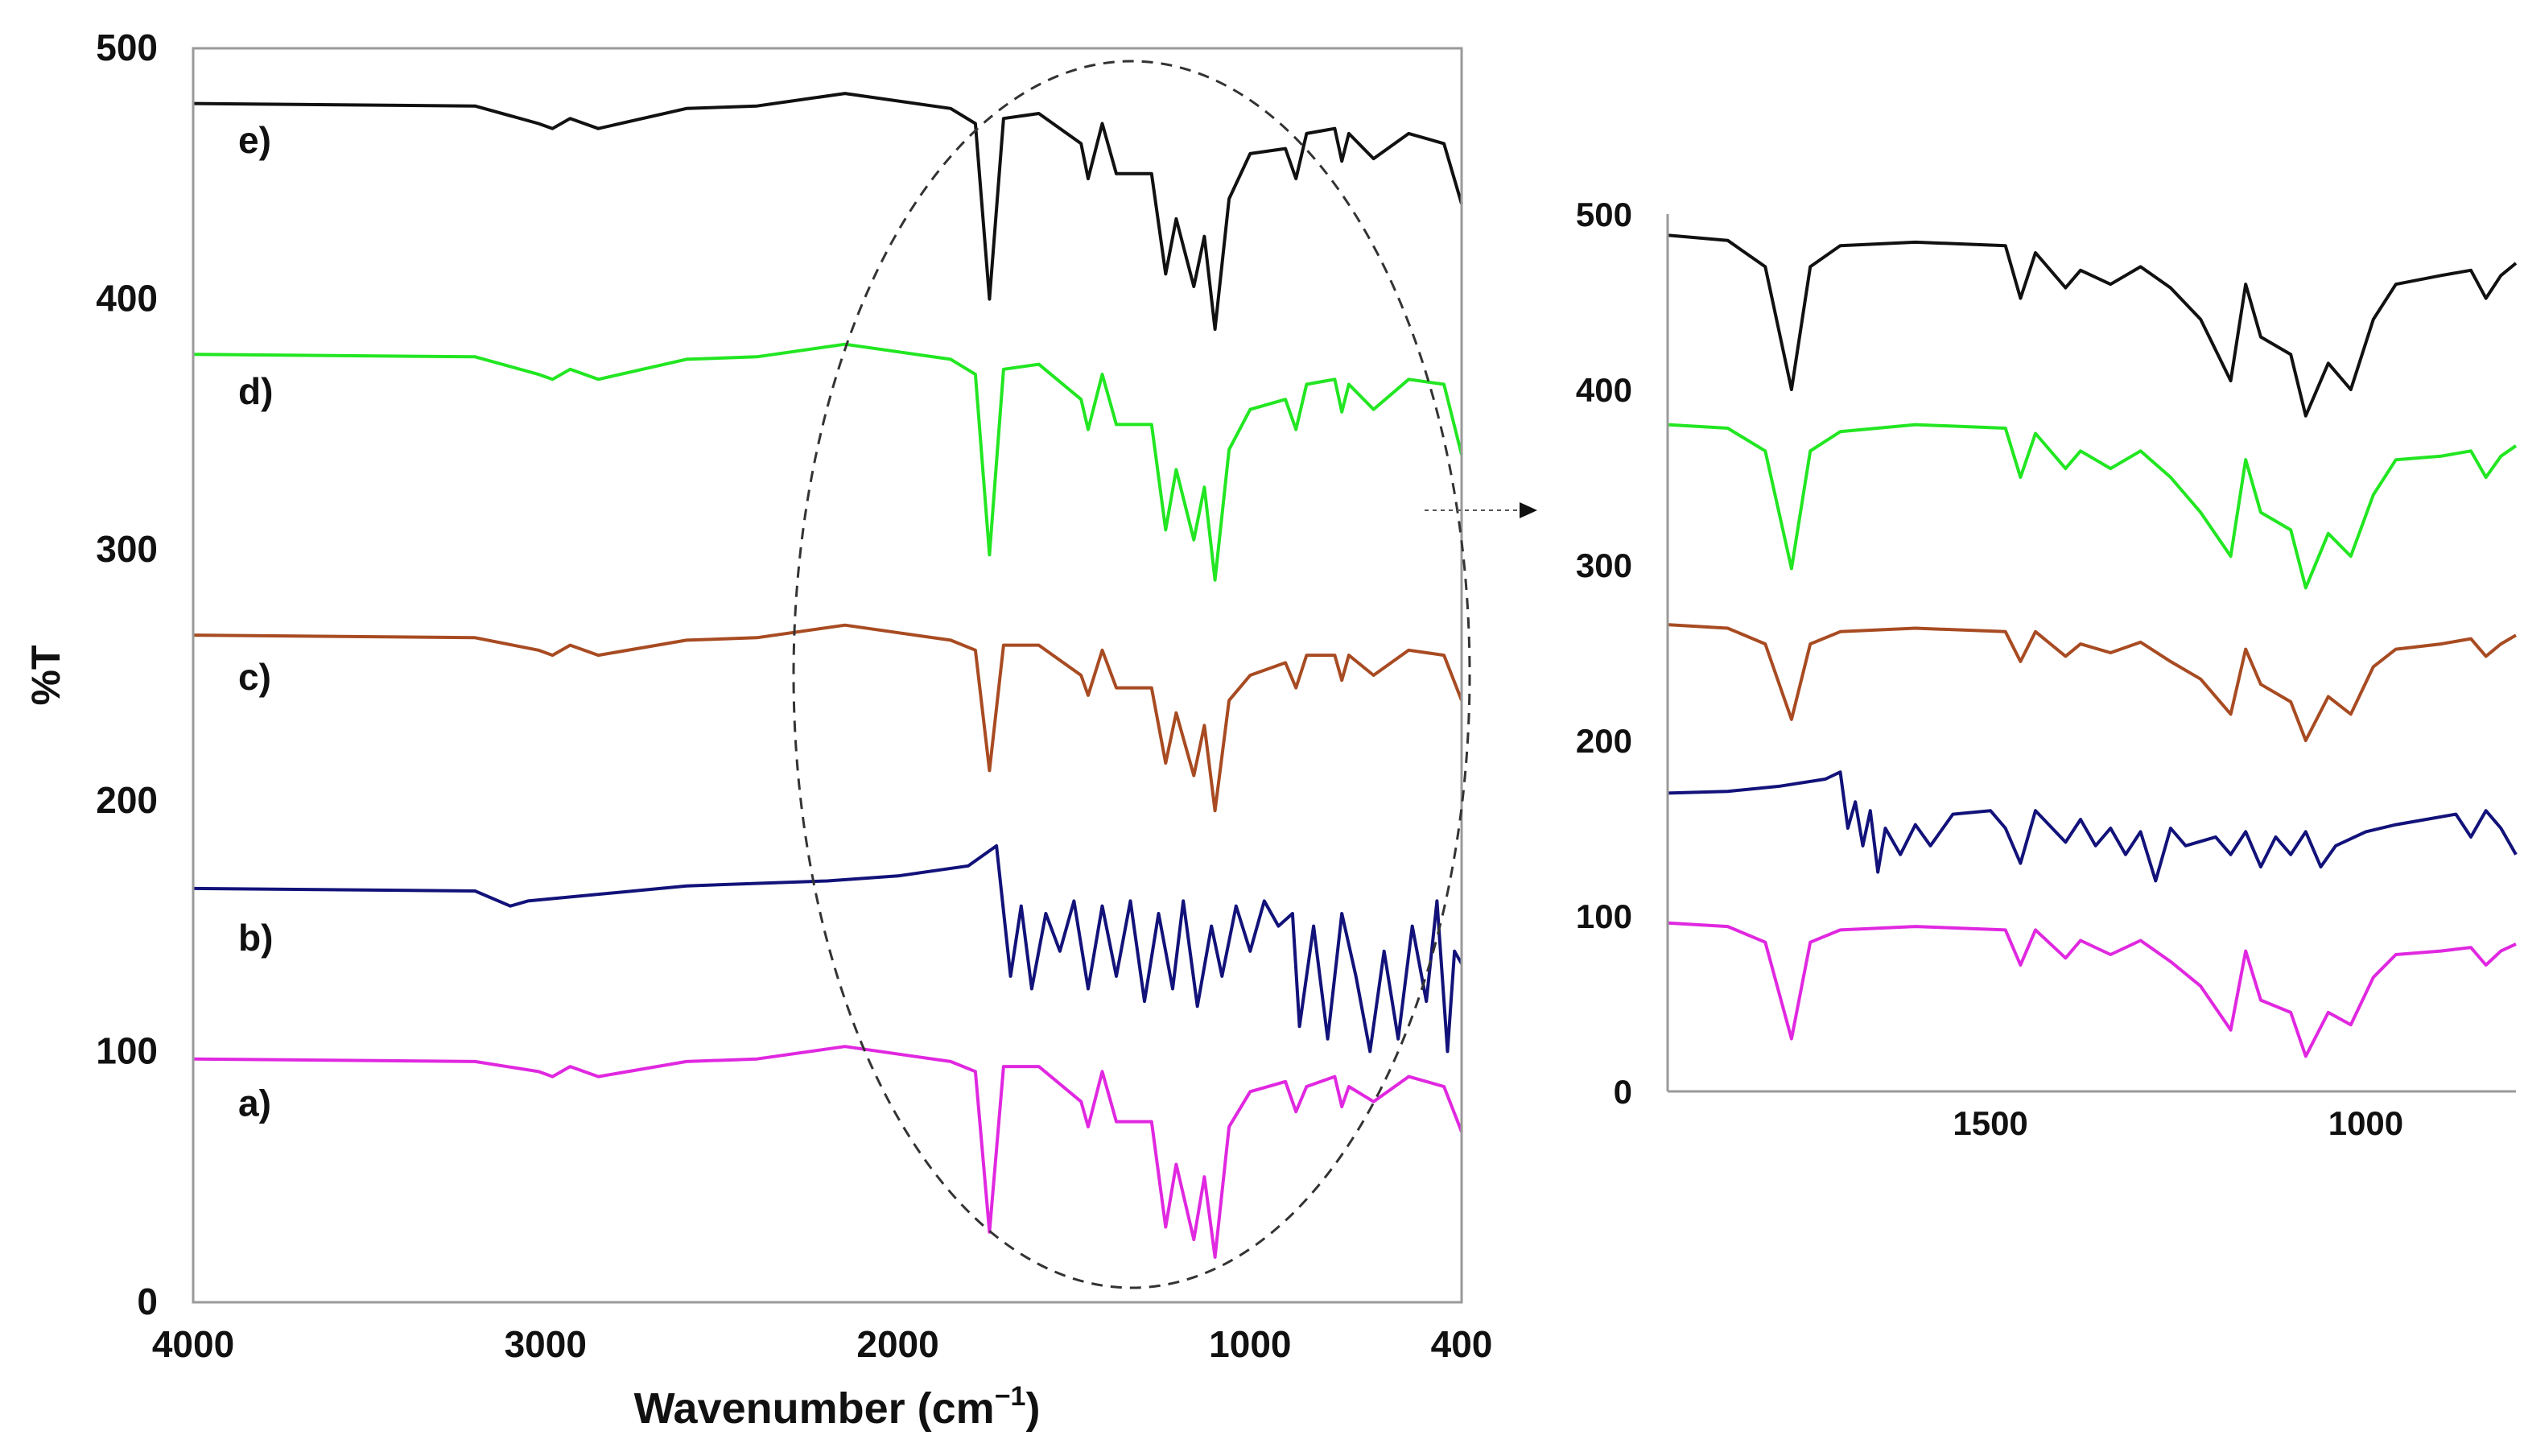 The image size is (2524, 1456). Describe the element at coordinates (1623, 1092) in the screenshot. I see `inset-y-tick-label: 0` at that location.